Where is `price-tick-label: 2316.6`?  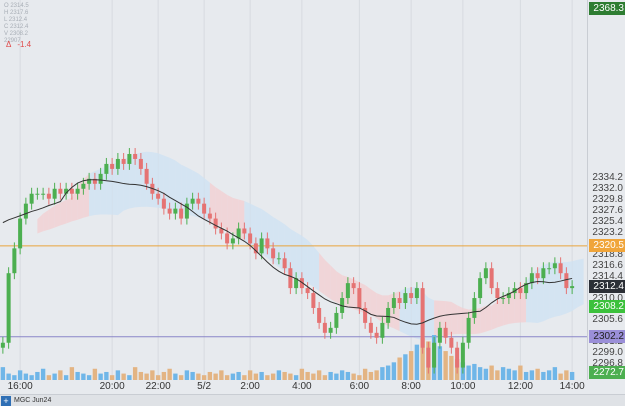
price-tick-label: 2316.6 is located at coordinates (607, 265).